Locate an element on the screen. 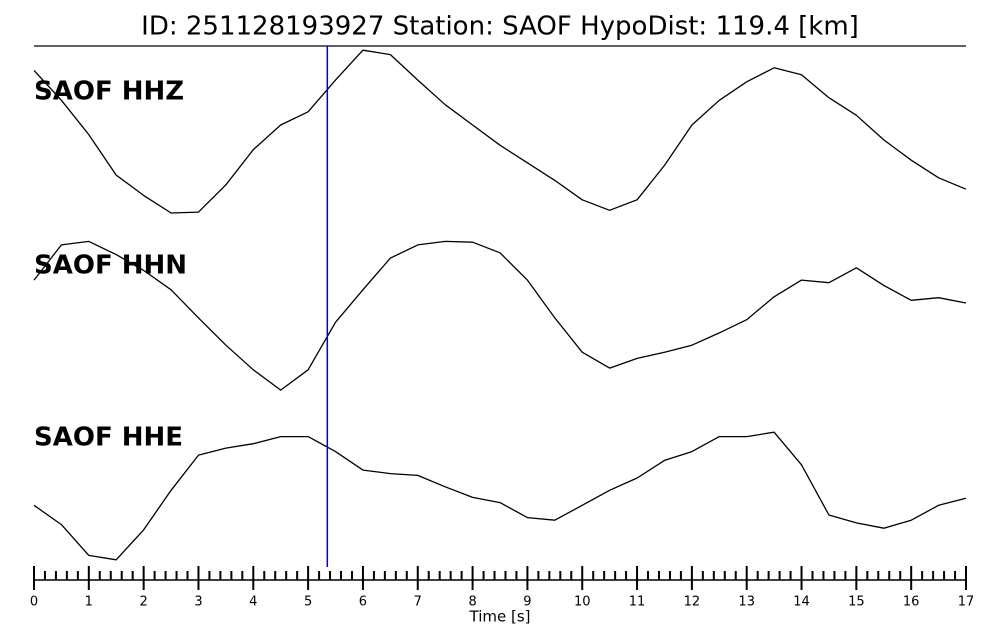 This screenshot has width=1000, height=640. trace-label: SAOF HHZ is located at coordinates (109, 92).